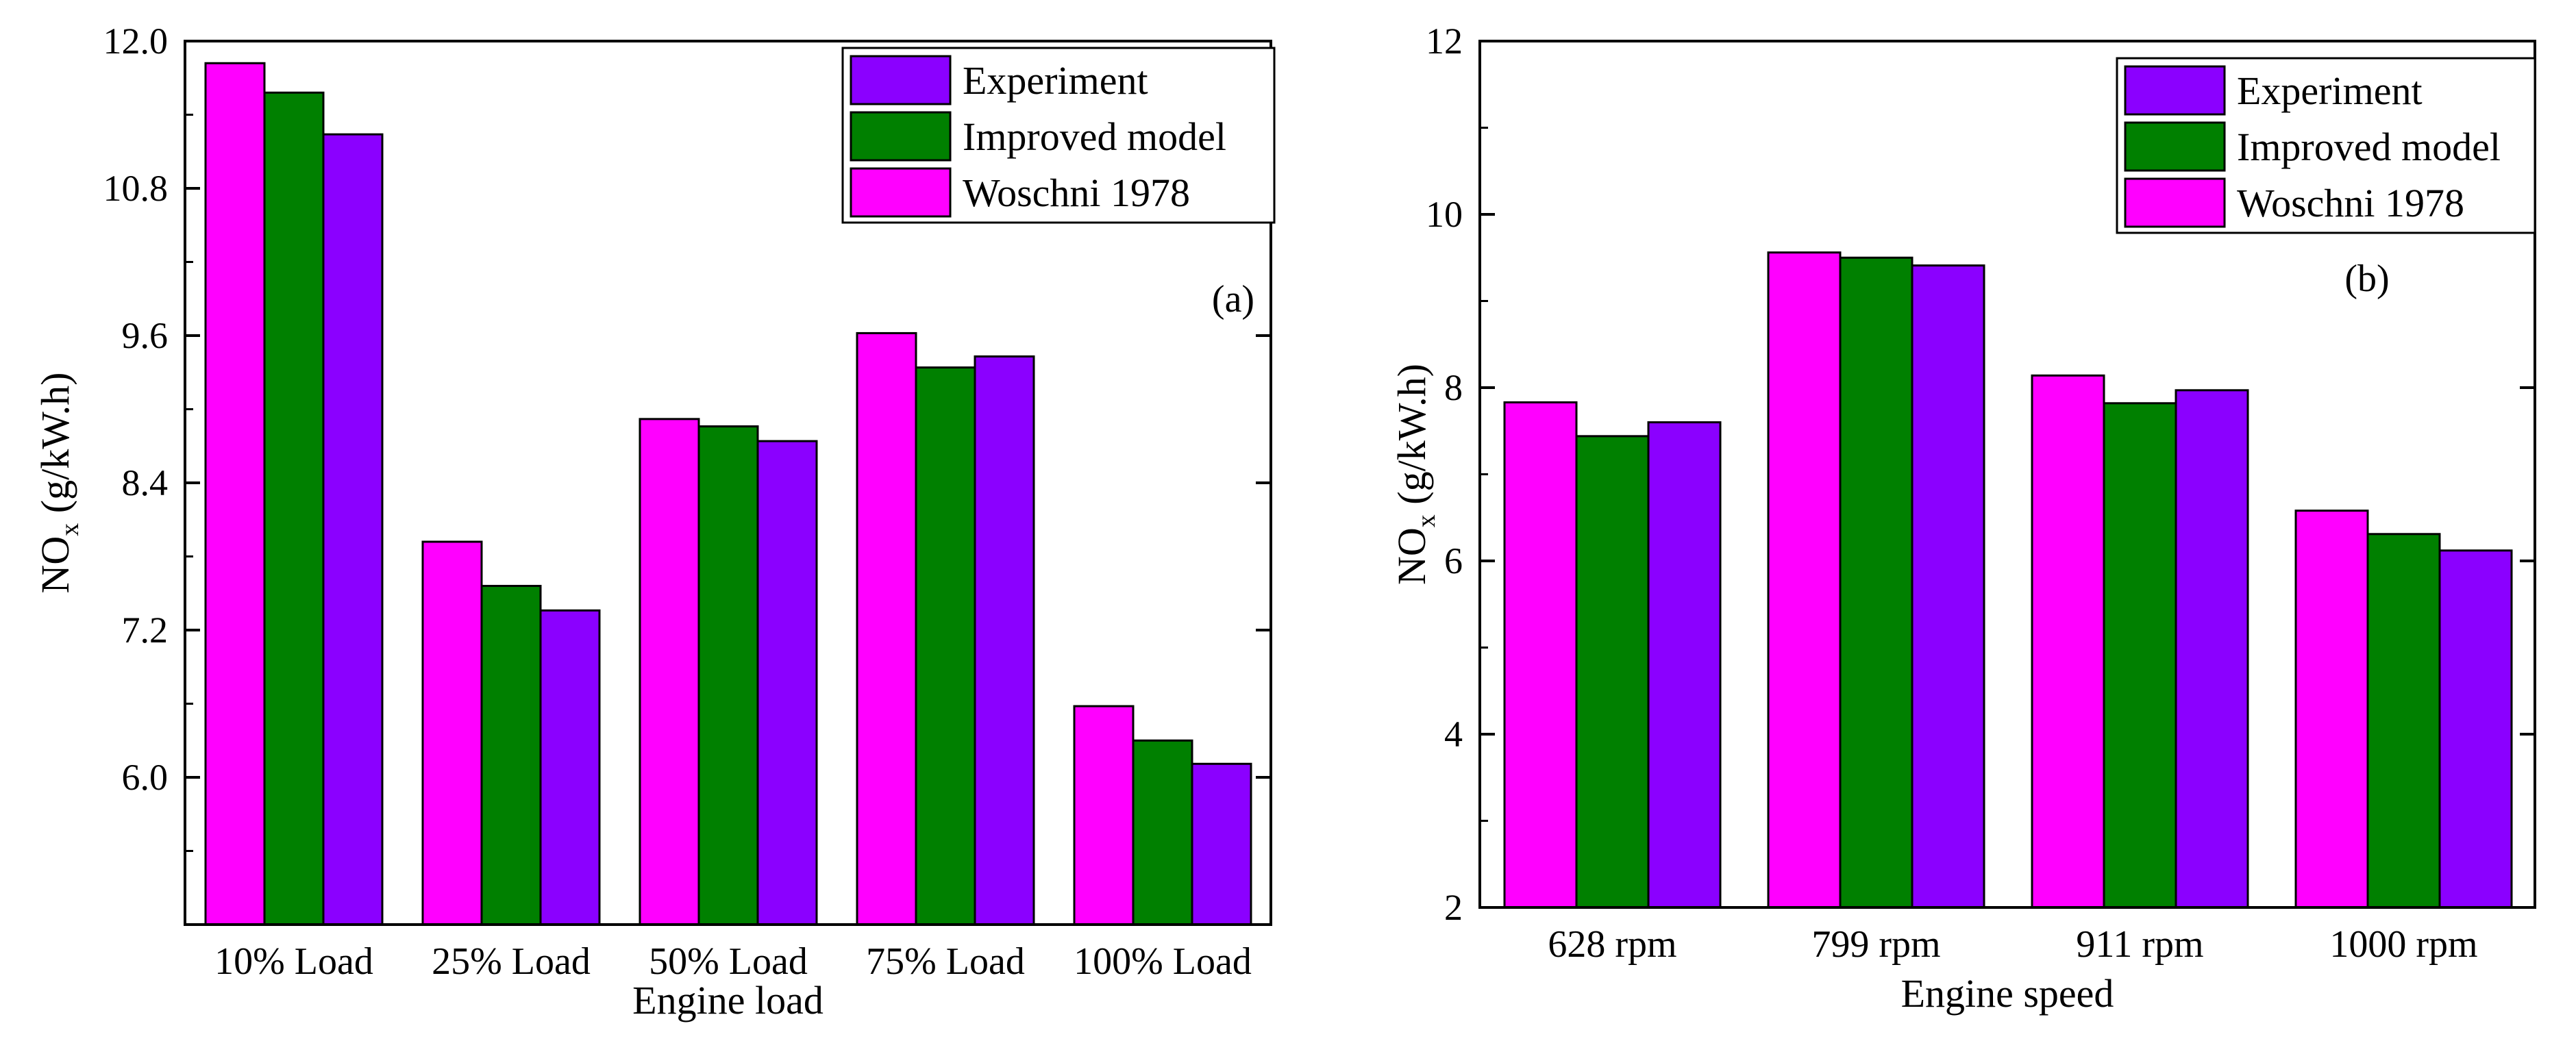  I want to click on y-tick-label: 9.6, so click(145, 335).